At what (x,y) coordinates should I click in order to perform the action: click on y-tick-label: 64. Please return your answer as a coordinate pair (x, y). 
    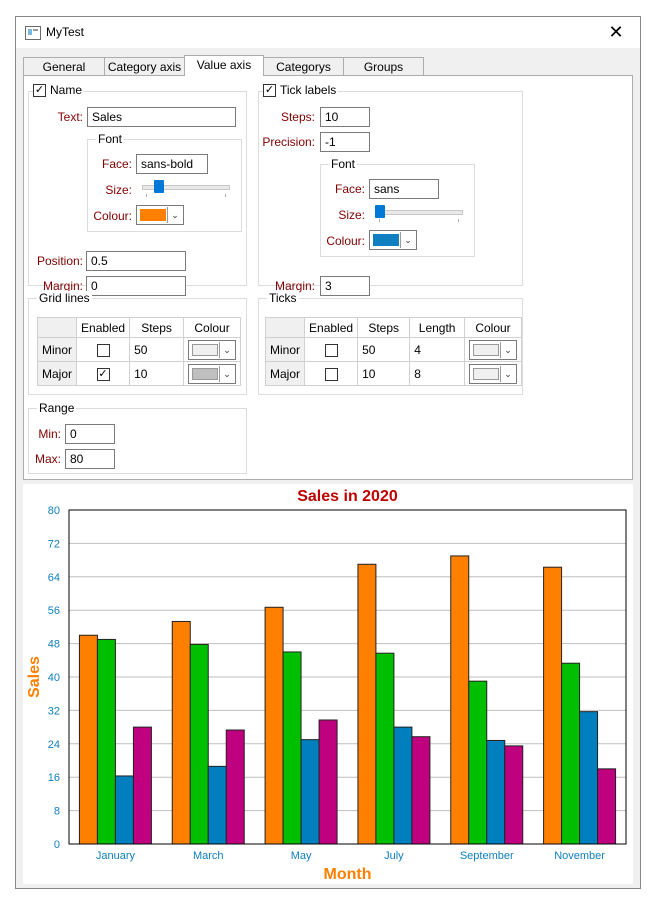
    Looking at the image, I should click on (54, 578).